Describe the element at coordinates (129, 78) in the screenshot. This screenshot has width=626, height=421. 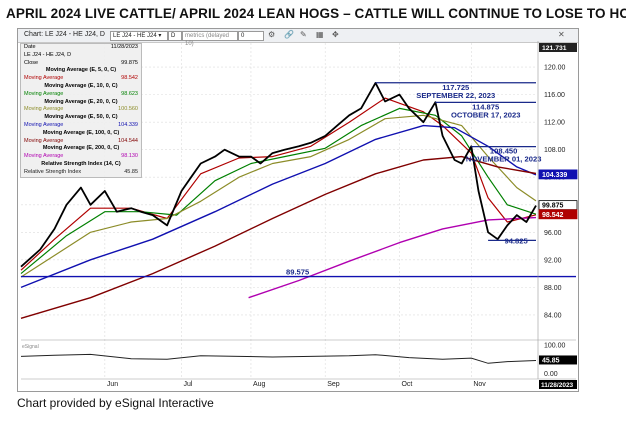
I see `legend-indicator-value: 98.542` at that location.